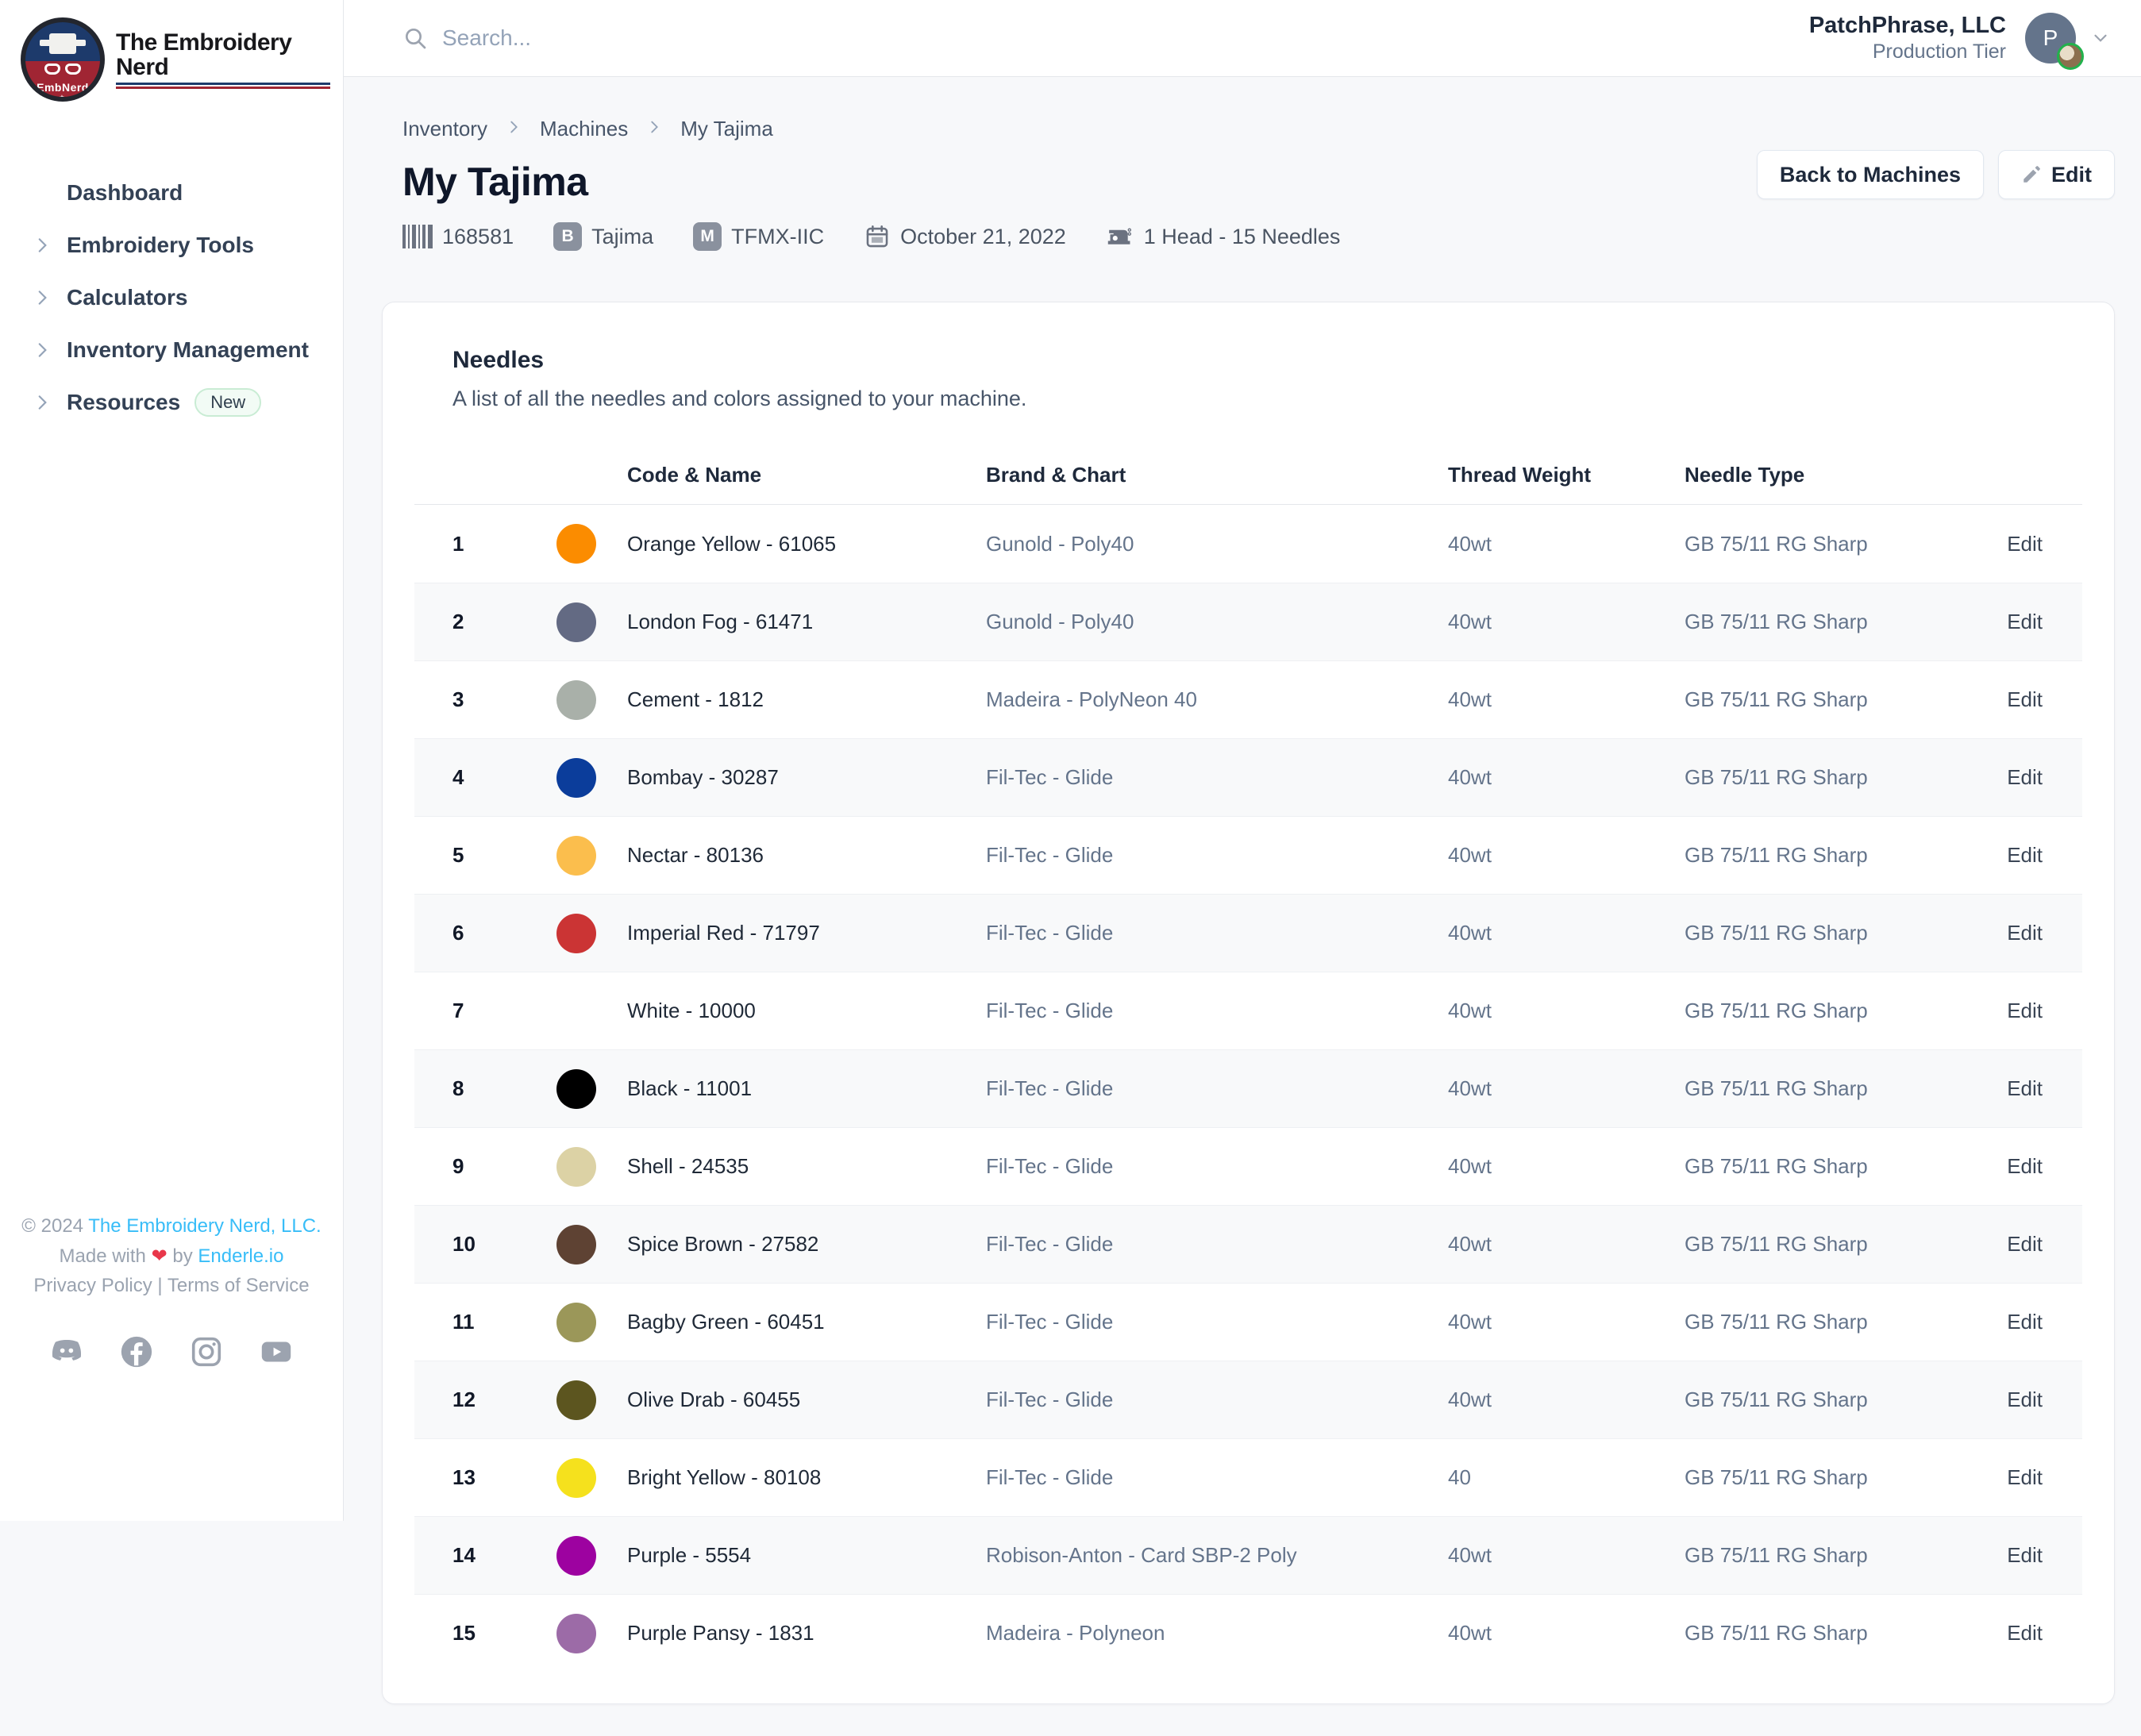  What do you see at coordinates (688, 1166) in the screenshot?
I see `thread-code-name: Shell - 24535` at bounding box center [688, 1166].